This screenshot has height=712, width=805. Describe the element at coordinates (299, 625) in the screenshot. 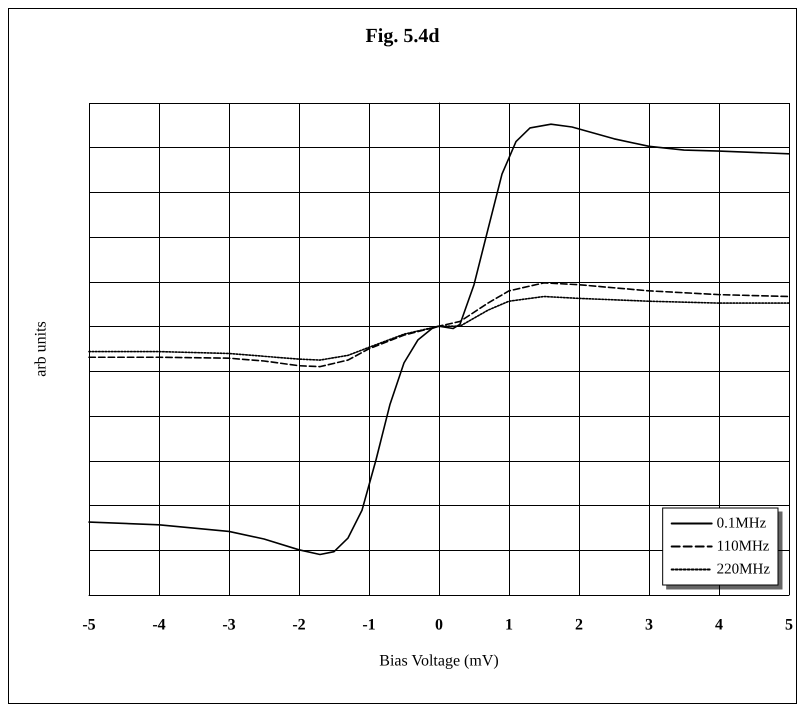

I see `x-tick-label: -2` at that location.